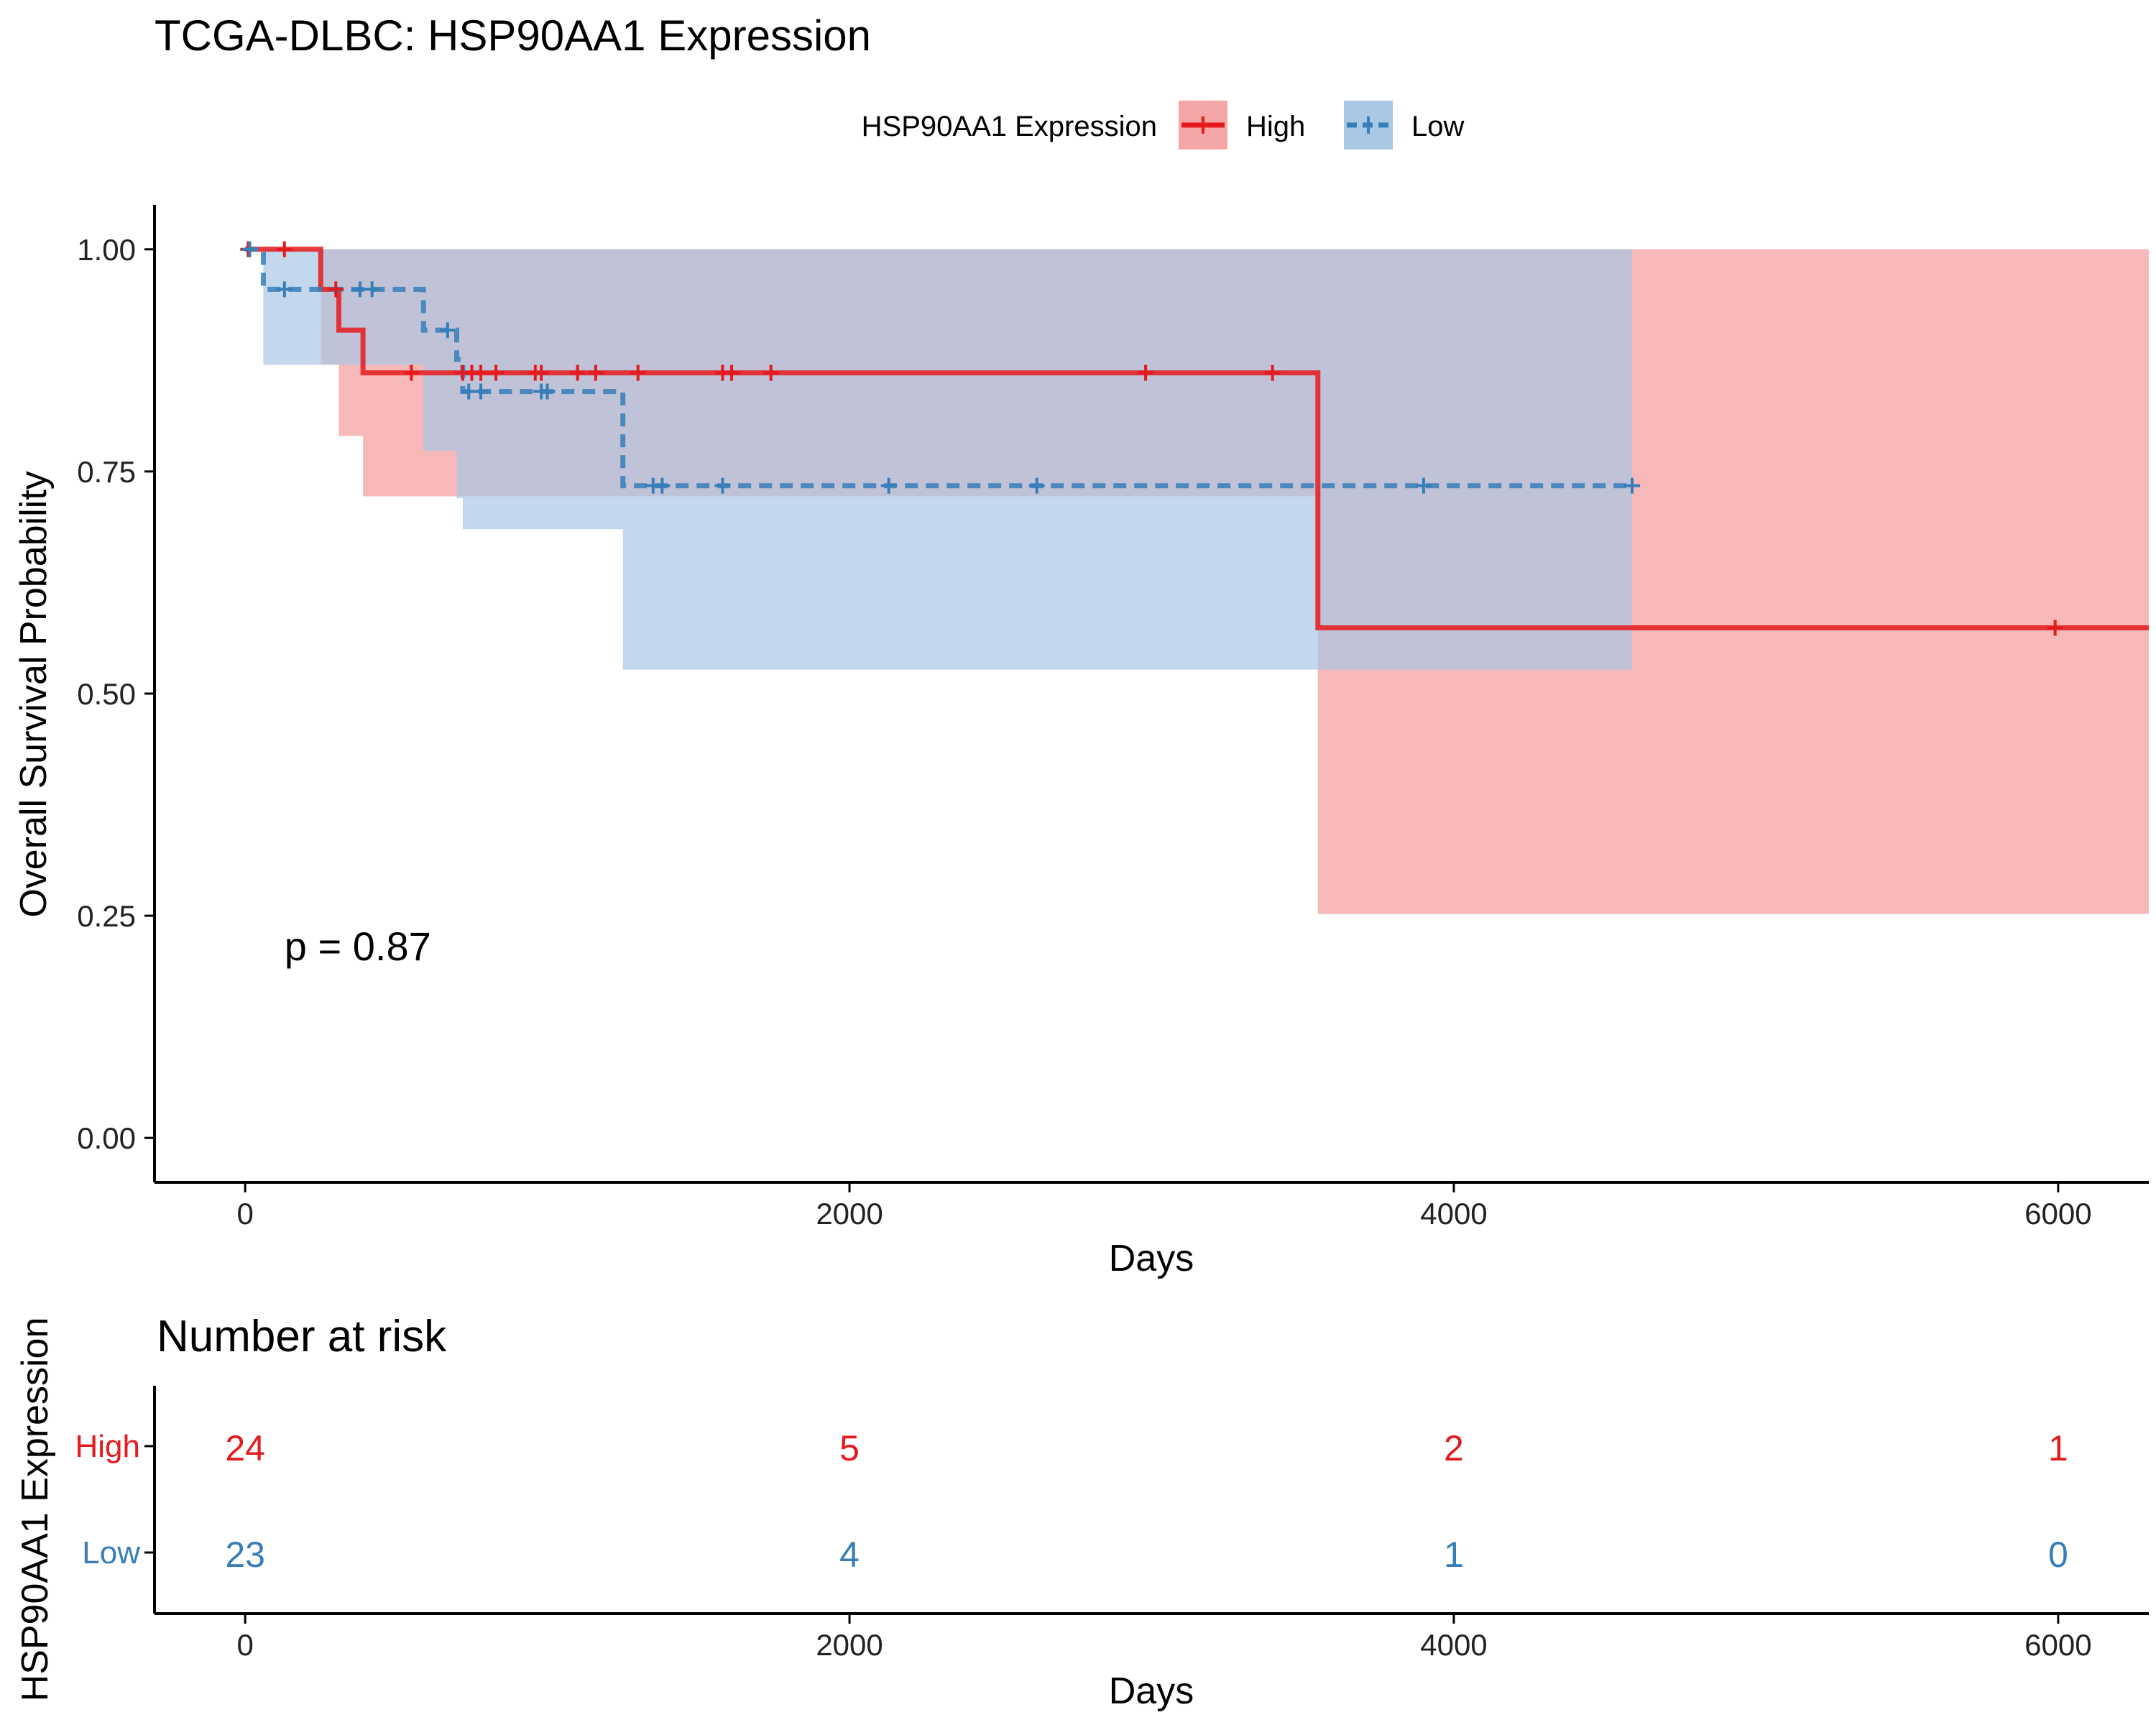  What do you see at coordinates (1010, 126) in the screenshot?
I see `legend-title: HSP90AA1 Expression` at bounding box center [1010, 126].